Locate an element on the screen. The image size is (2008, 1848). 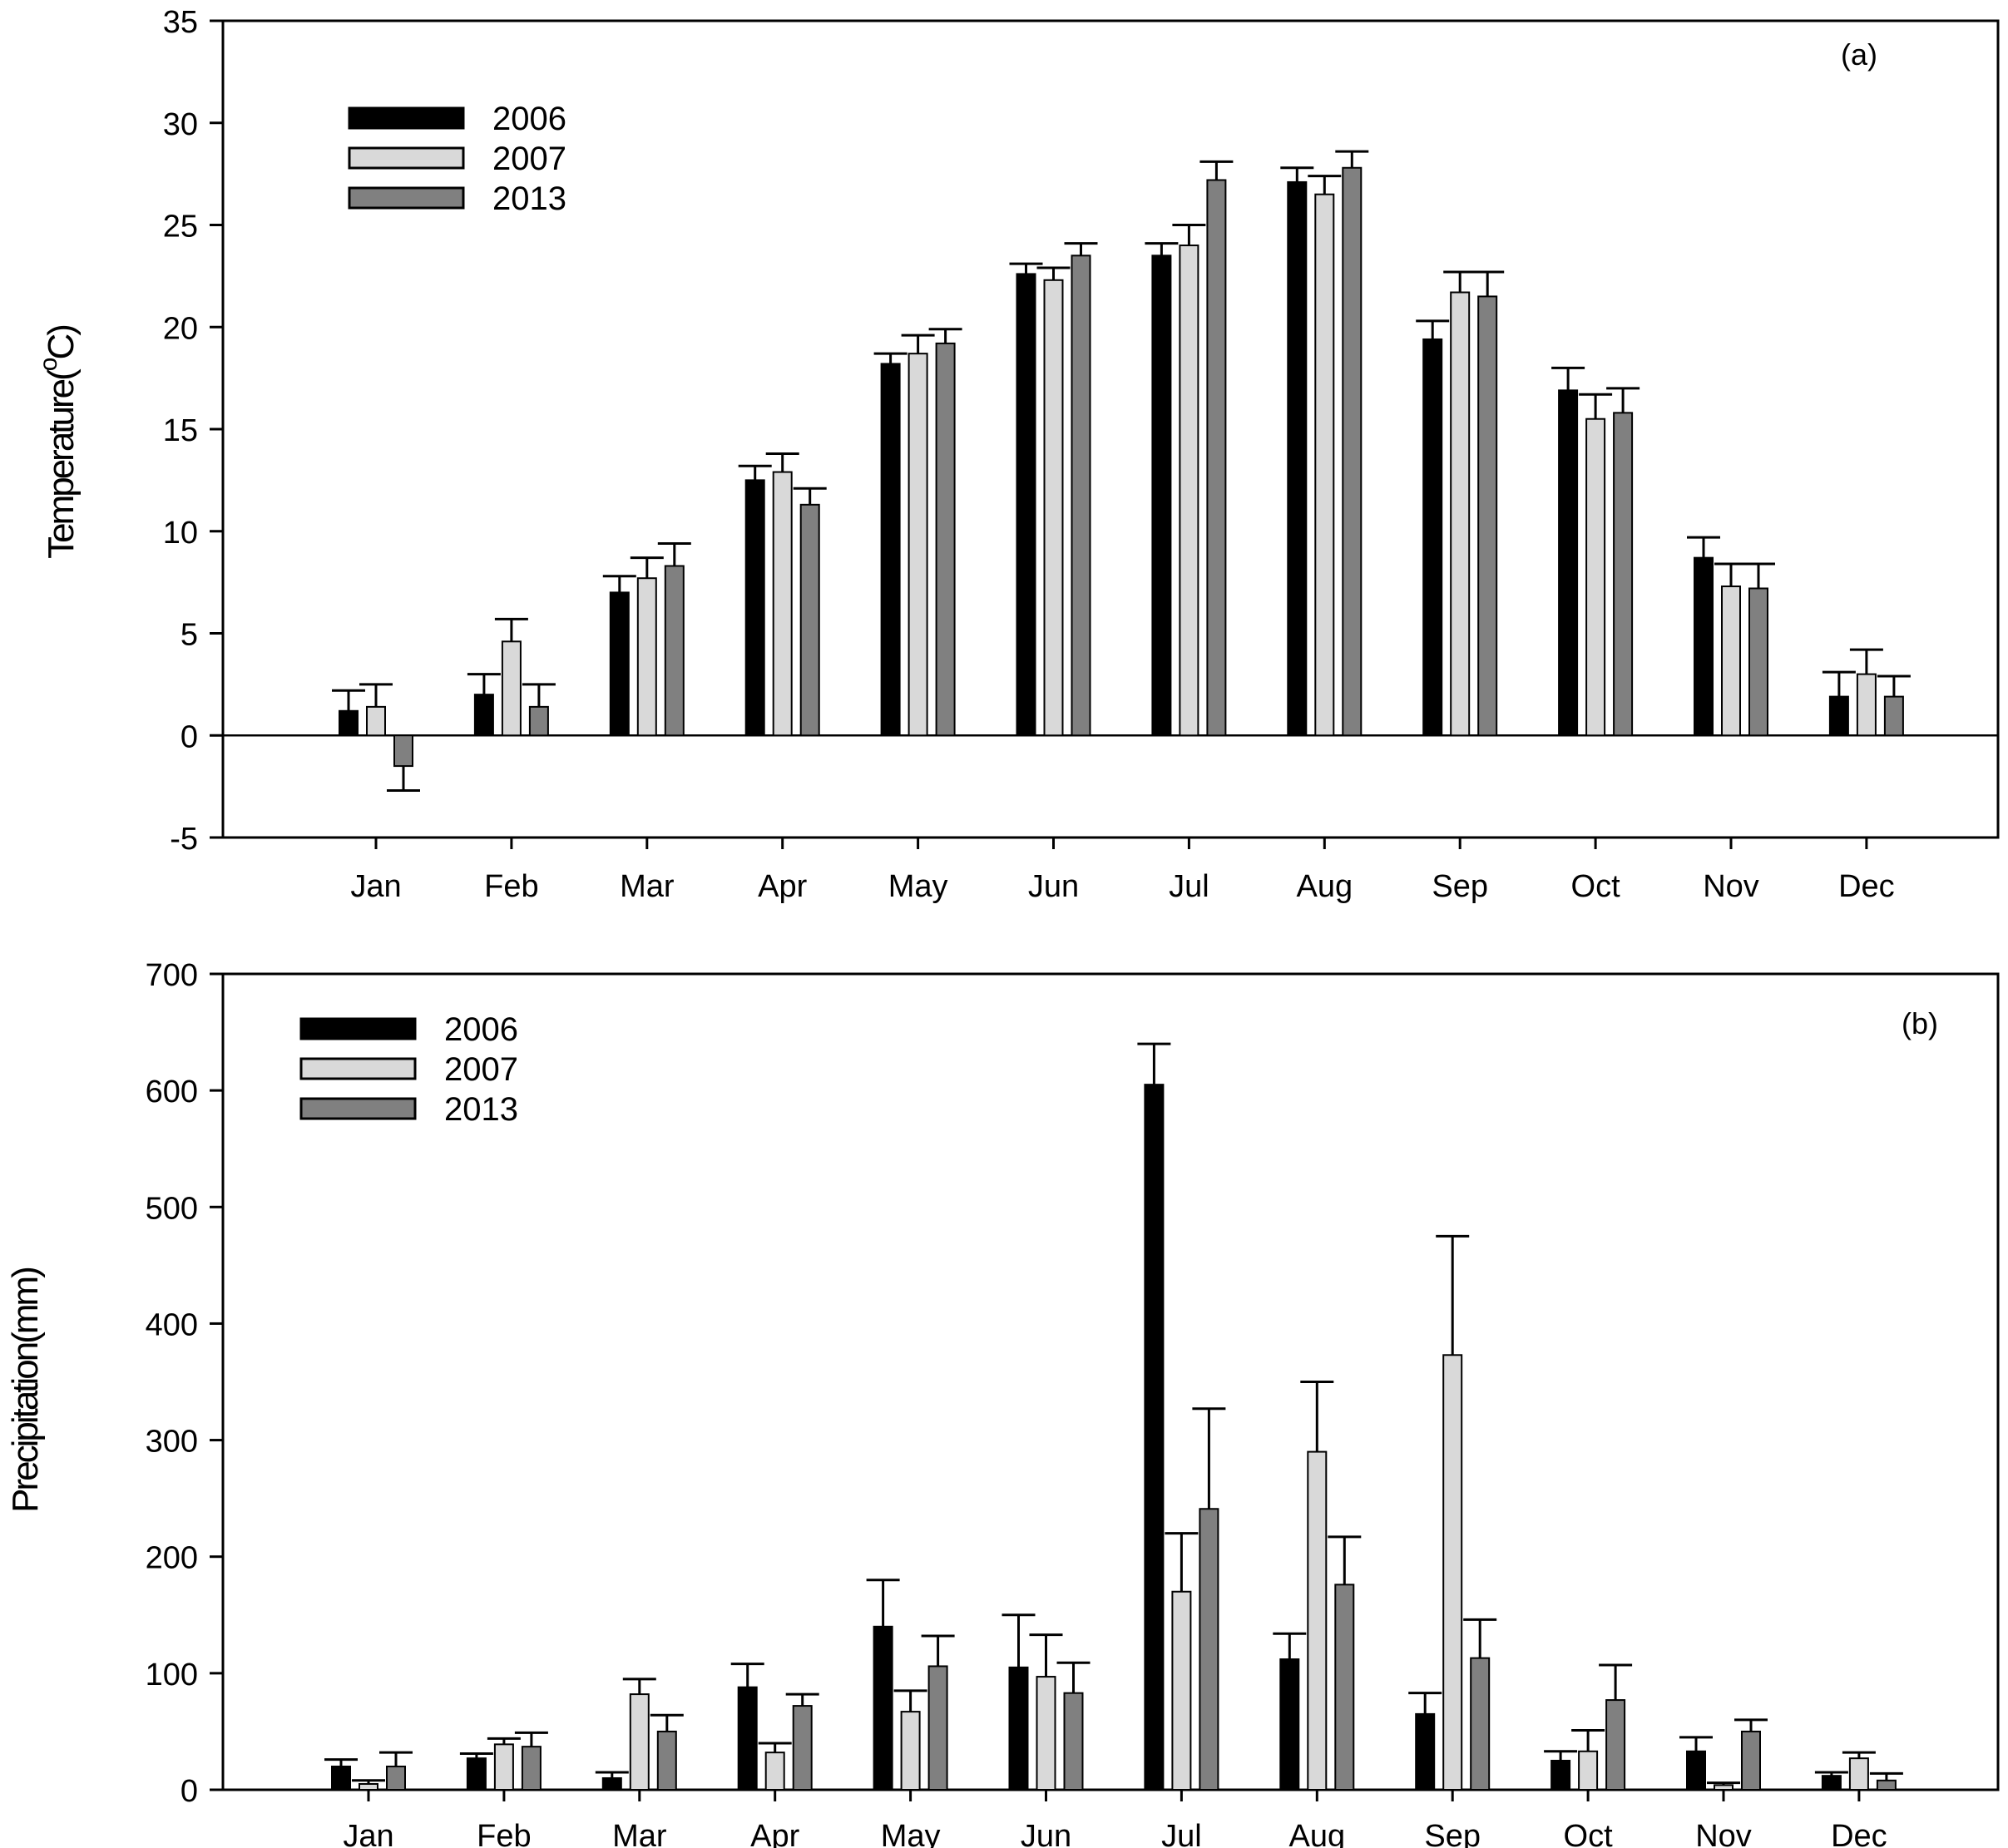
x-tick-label: Nov is located at coordinates (1731, 886).